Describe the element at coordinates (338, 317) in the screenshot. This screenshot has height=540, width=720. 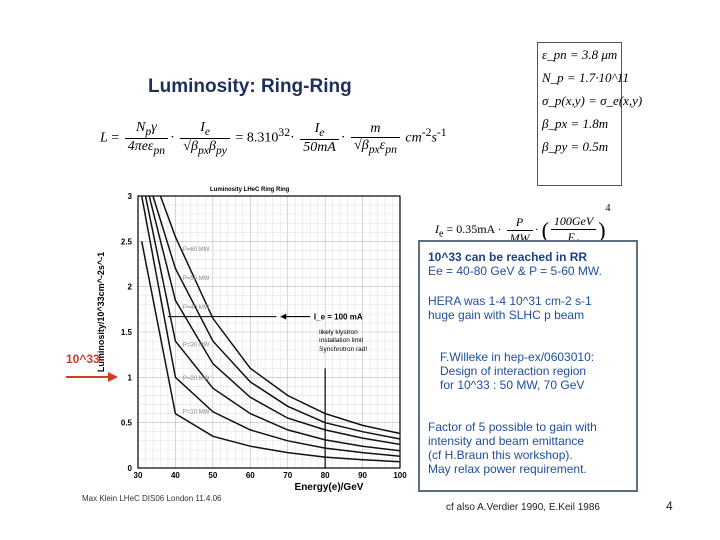
I see `current-100ma-label: I_e = 100 mA` at that location.